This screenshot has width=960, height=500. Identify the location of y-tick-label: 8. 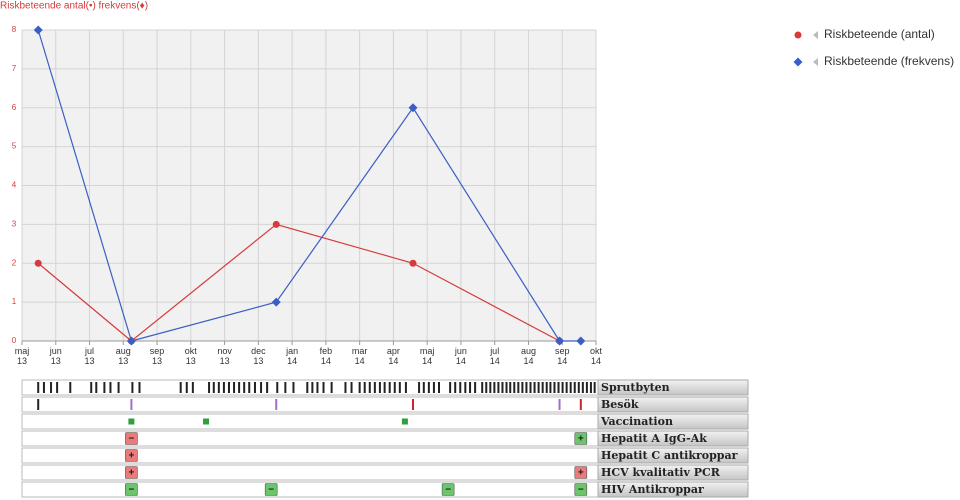
(14, 29).